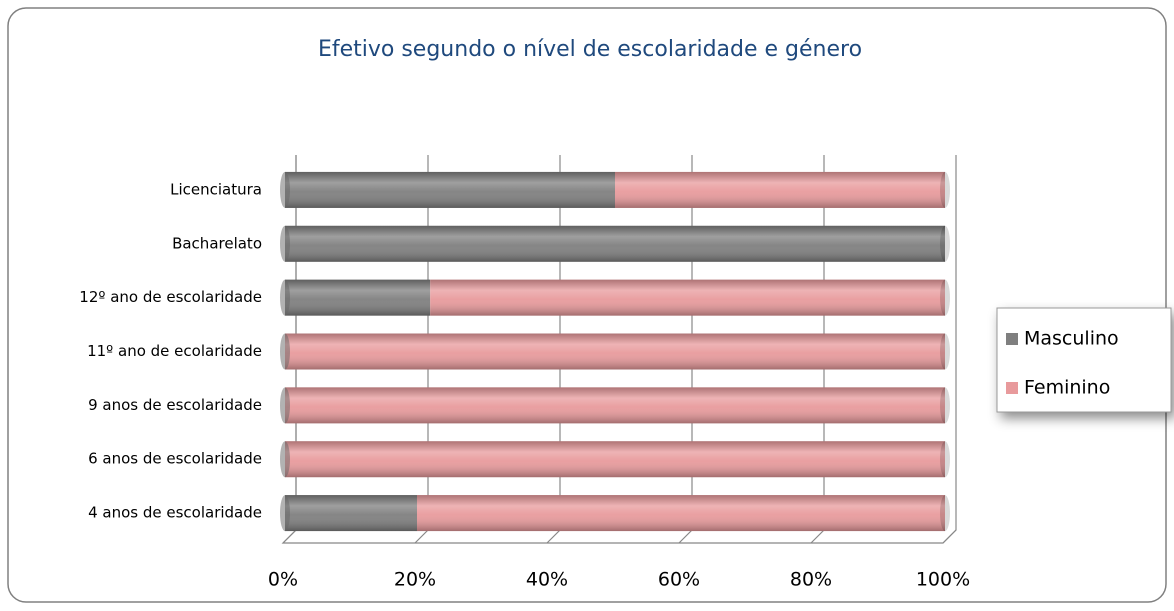 This screenshot has width=1174, height=611. Describe the element at coordinates (216, 189) in the screenshot. I see `y-tick-label: Licenciatura` at that location.